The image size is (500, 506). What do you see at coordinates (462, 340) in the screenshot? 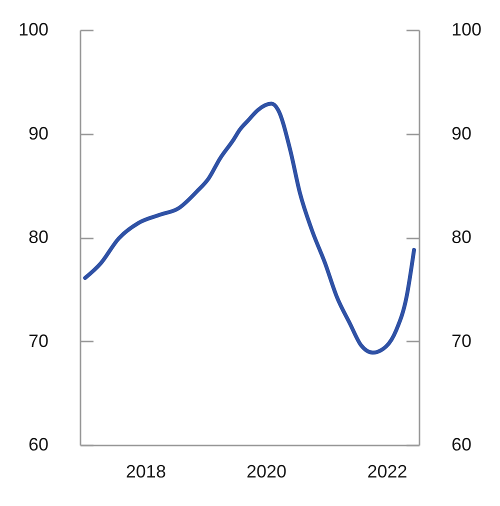
I see `y2-tick-label: 70` at bounding box center [462, 340].